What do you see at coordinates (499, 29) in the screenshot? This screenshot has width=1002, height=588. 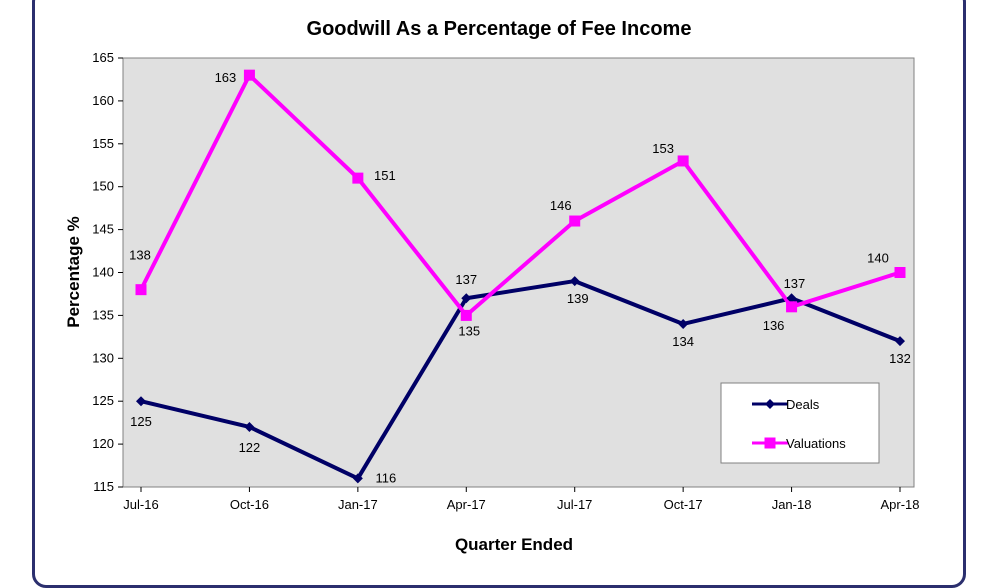 I see `chart-title: Goodwill As a Percentage of Fee Income` at bounding box center [499, 29].